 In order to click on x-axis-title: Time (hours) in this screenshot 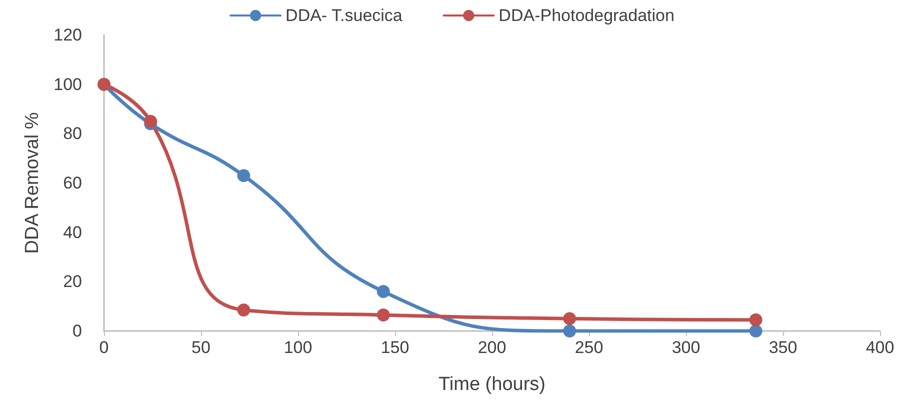, I will do `click(492, 384)`.